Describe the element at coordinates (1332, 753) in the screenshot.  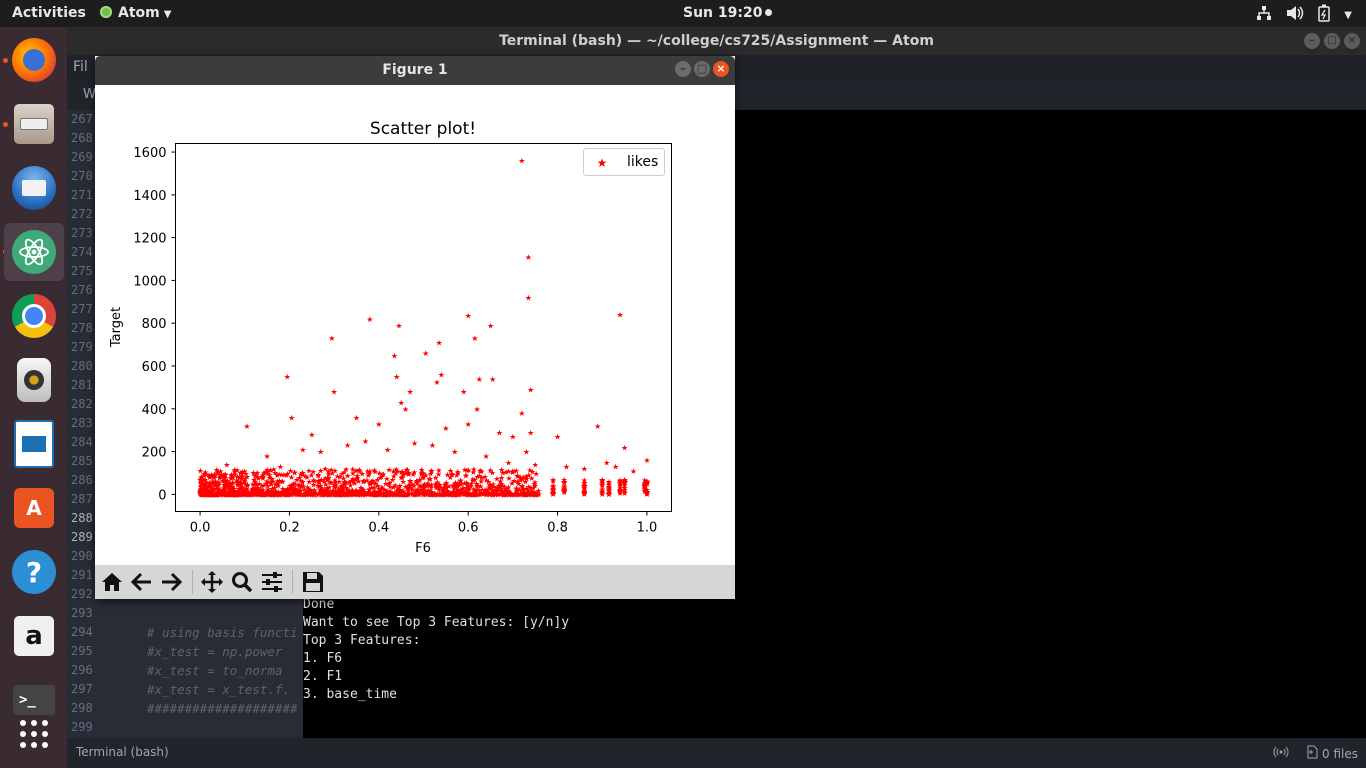
I see `git-files: 0 files` at that location.